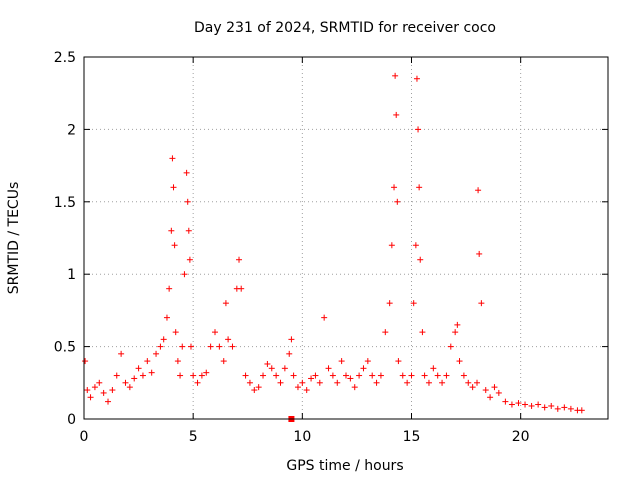 This screenshot has width=640, height=480. I want to click on y-tick-label: 1, so click(71, 275).